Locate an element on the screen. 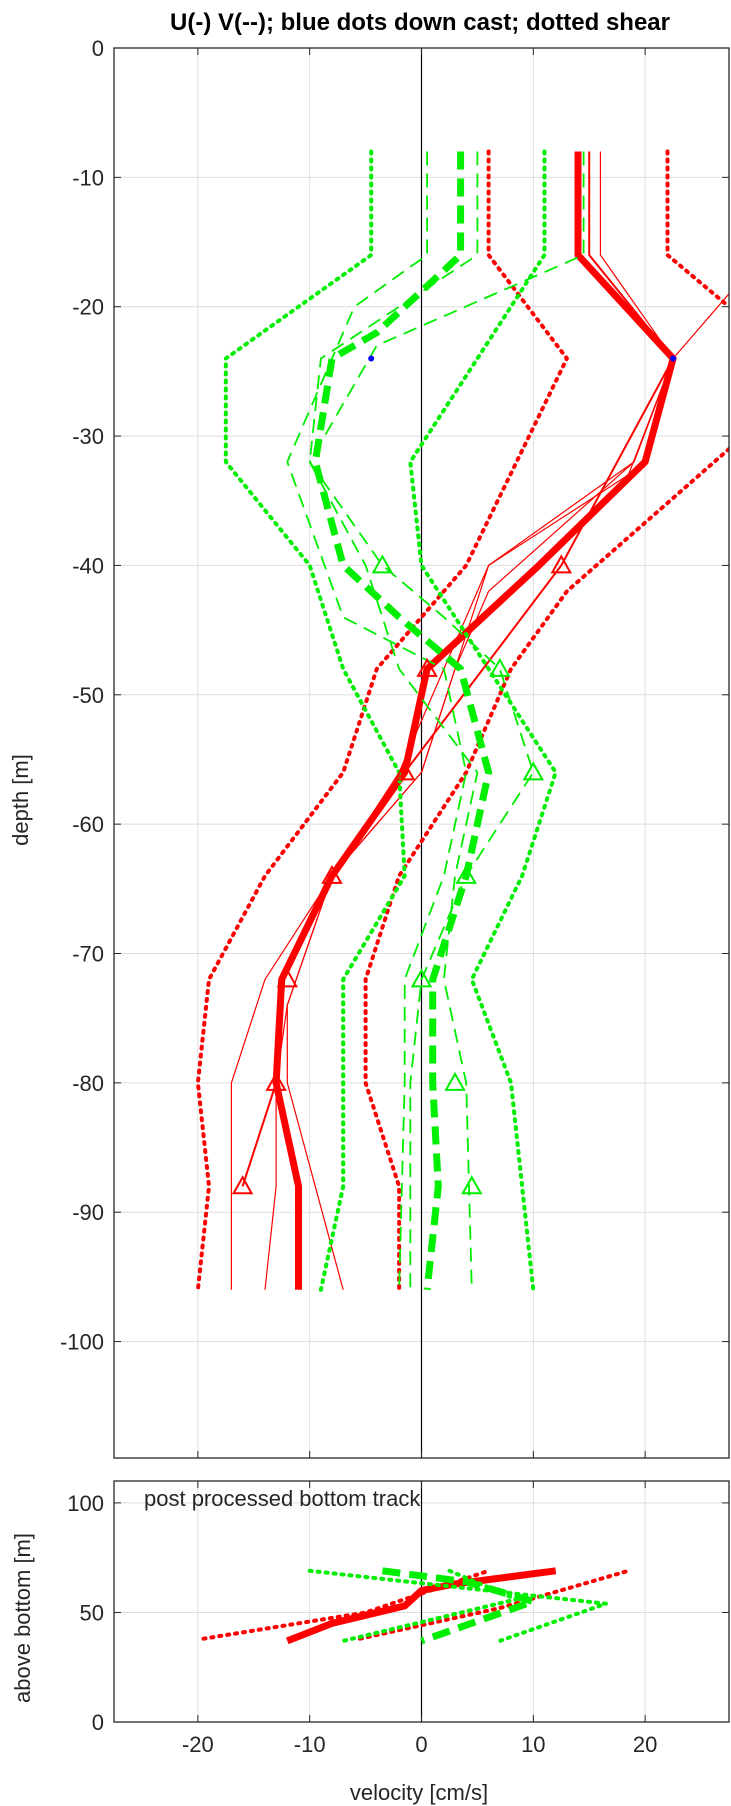 The width and height of the screenshot is (731, 1806). y-tick-label: -60 is located at coordinates (88, 824).